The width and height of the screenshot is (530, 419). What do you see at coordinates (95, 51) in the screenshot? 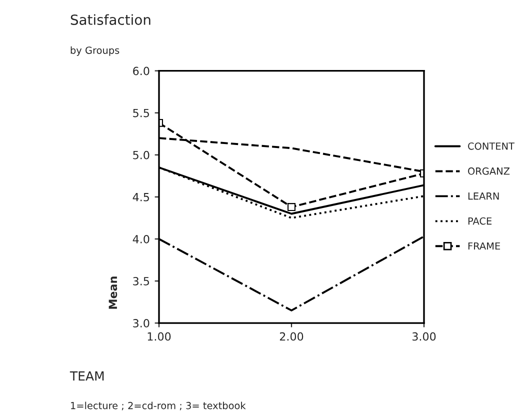
I see `chart-subtitle: by Groups` at bounding box center [95, 51].